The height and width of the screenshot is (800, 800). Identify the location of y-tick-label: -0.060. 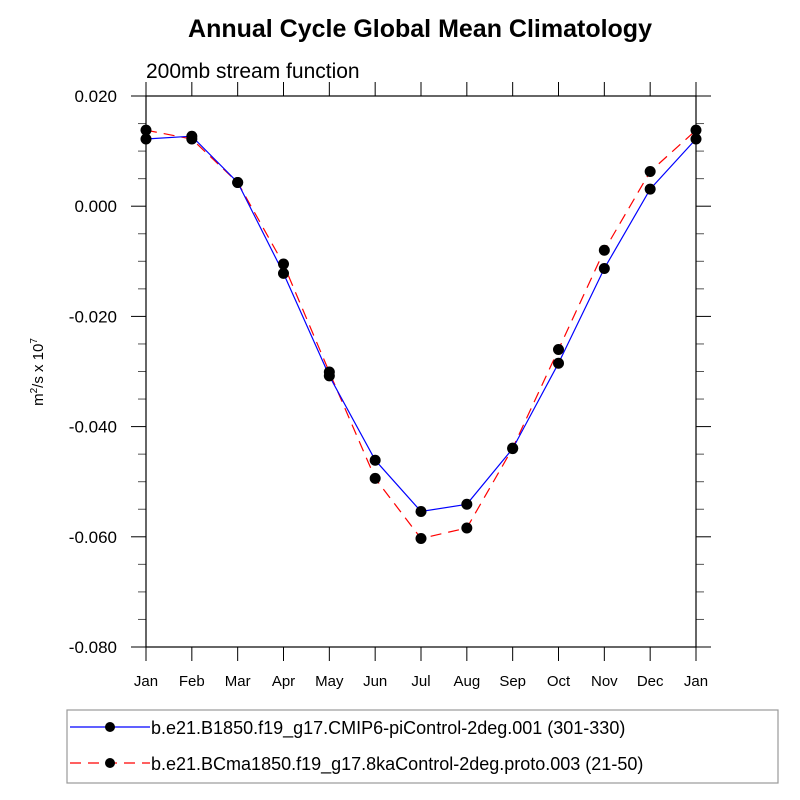
(93, 537).